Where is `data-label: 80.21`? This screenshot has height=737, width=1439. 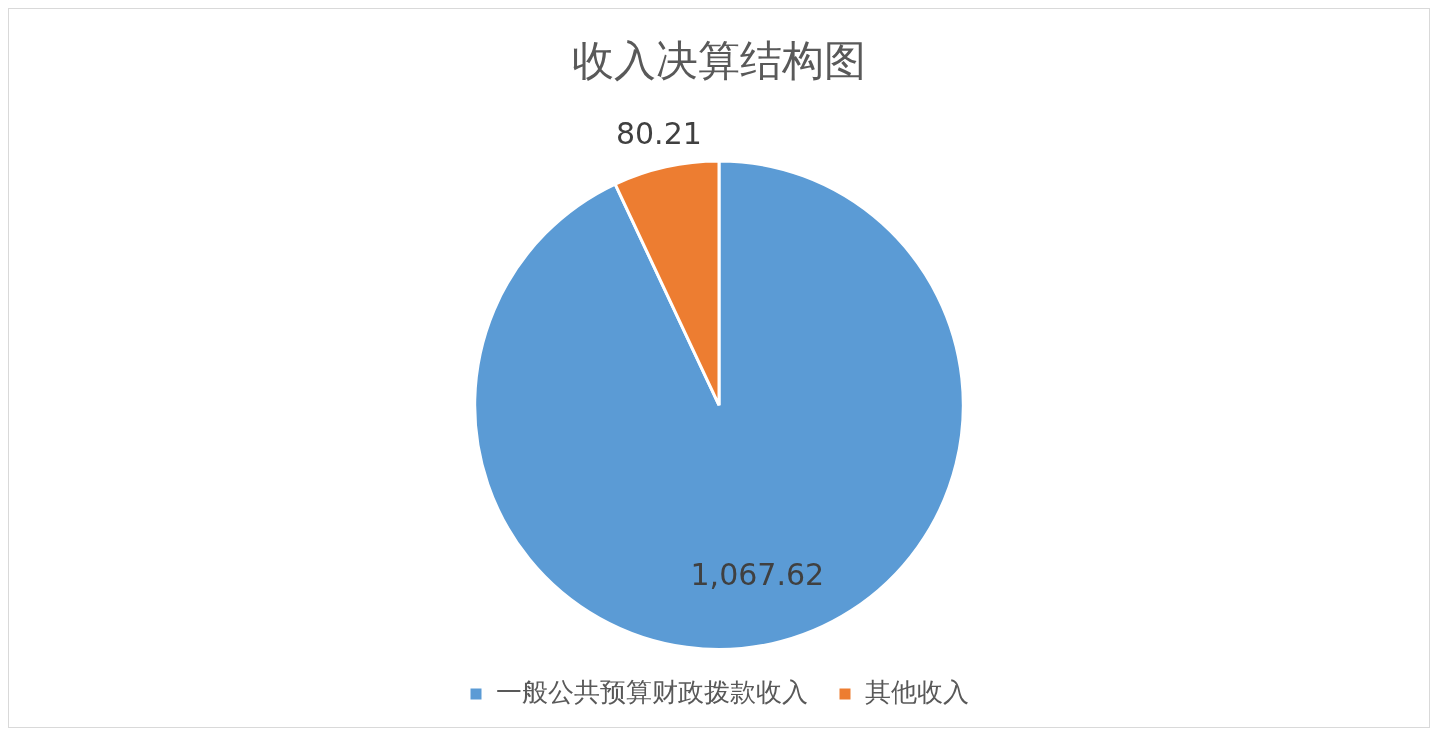
data-label: 80.21 is located at coordinates (658, 133).